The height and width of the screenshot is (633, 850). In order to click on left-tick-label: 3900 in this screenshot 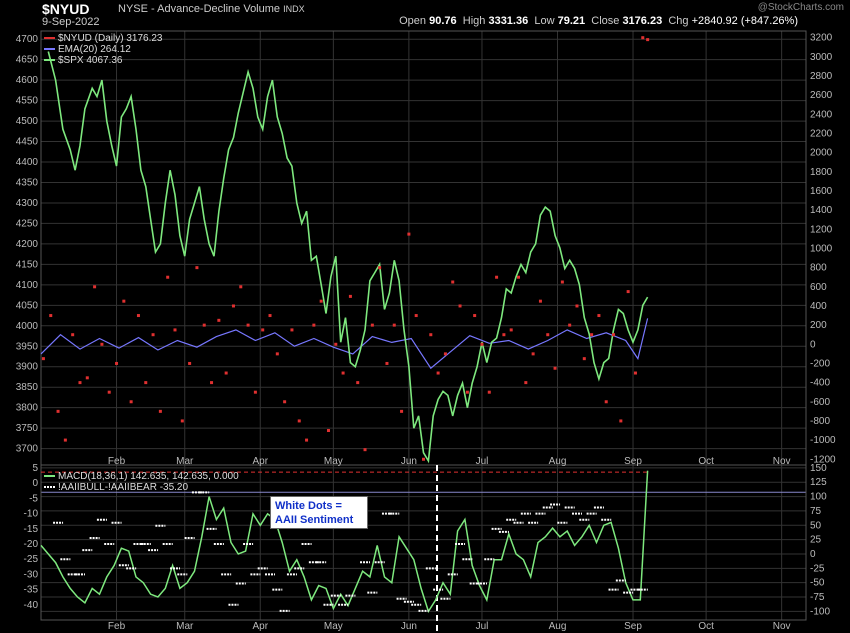, I will do `click(27, 367)`.